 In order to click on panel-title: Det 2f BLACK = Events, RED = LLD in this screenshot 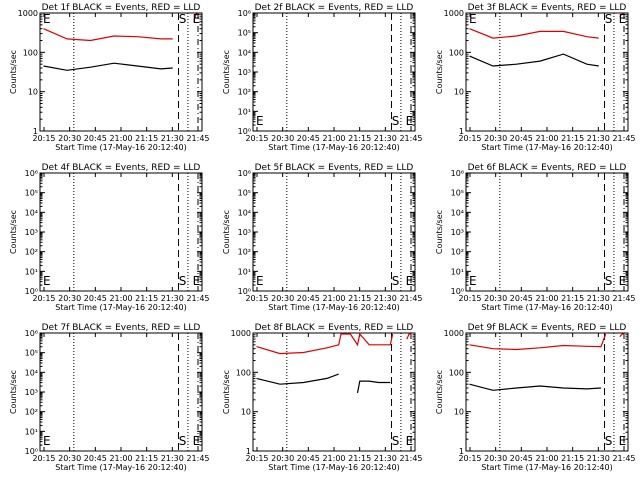, I will do `click(334, 8)`.